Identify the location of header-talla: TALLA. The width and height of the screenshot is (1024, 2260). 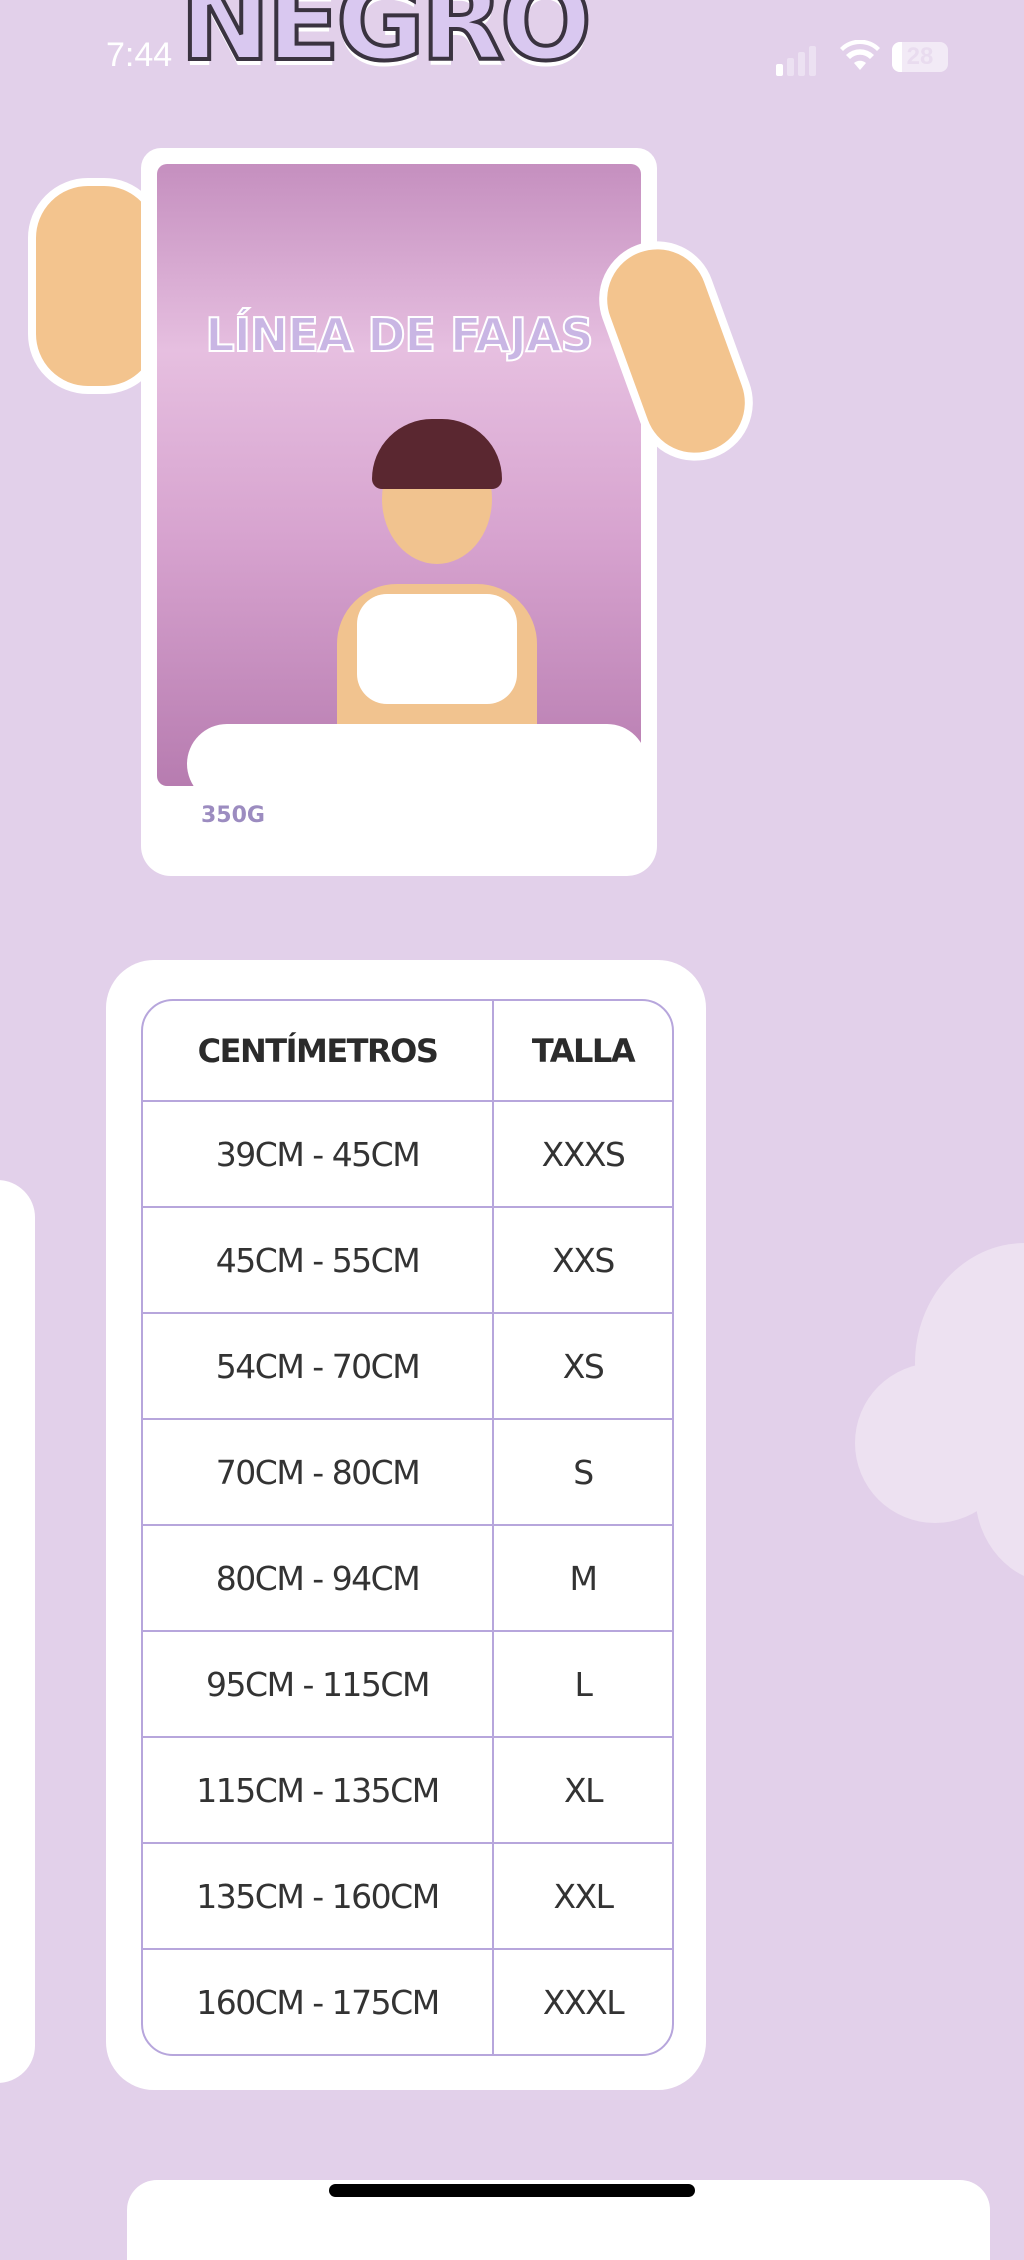
(583, 1051).